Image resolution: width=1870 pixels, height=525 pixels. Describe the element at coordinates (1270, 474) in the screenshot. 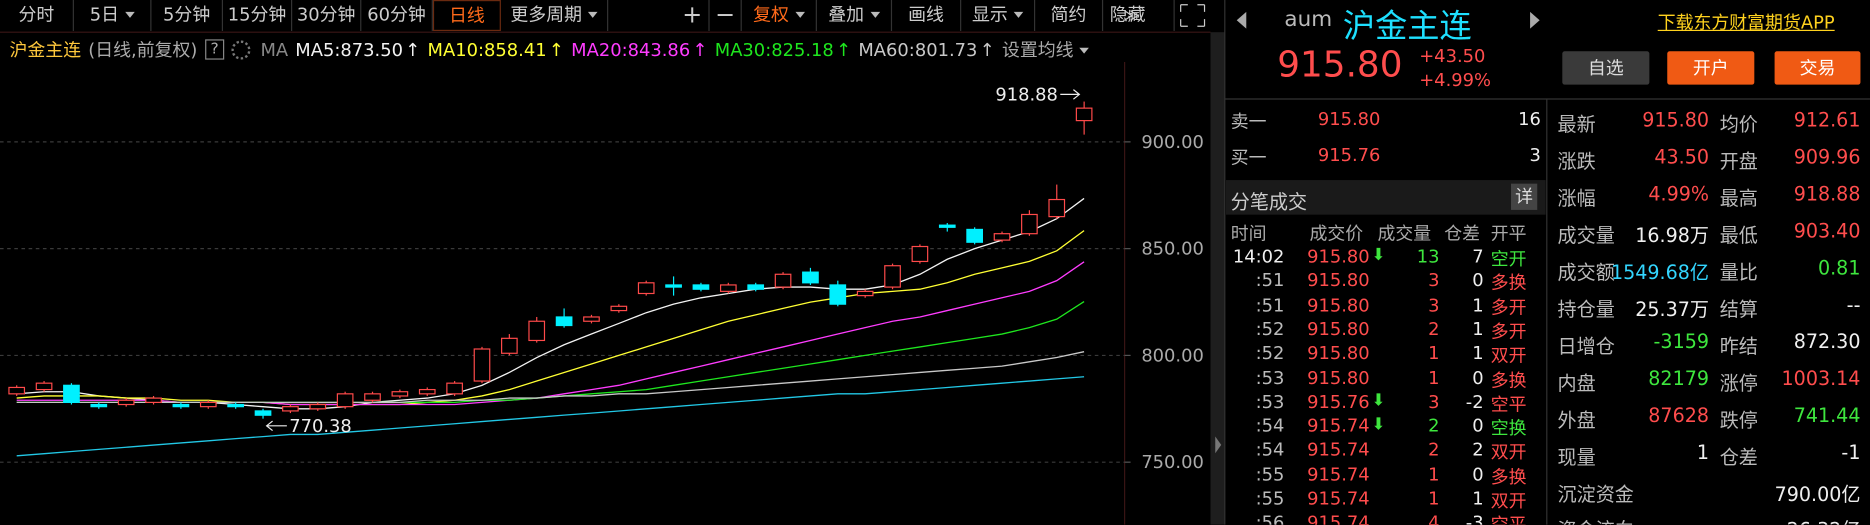

I see `trade-time: :55` at that location.